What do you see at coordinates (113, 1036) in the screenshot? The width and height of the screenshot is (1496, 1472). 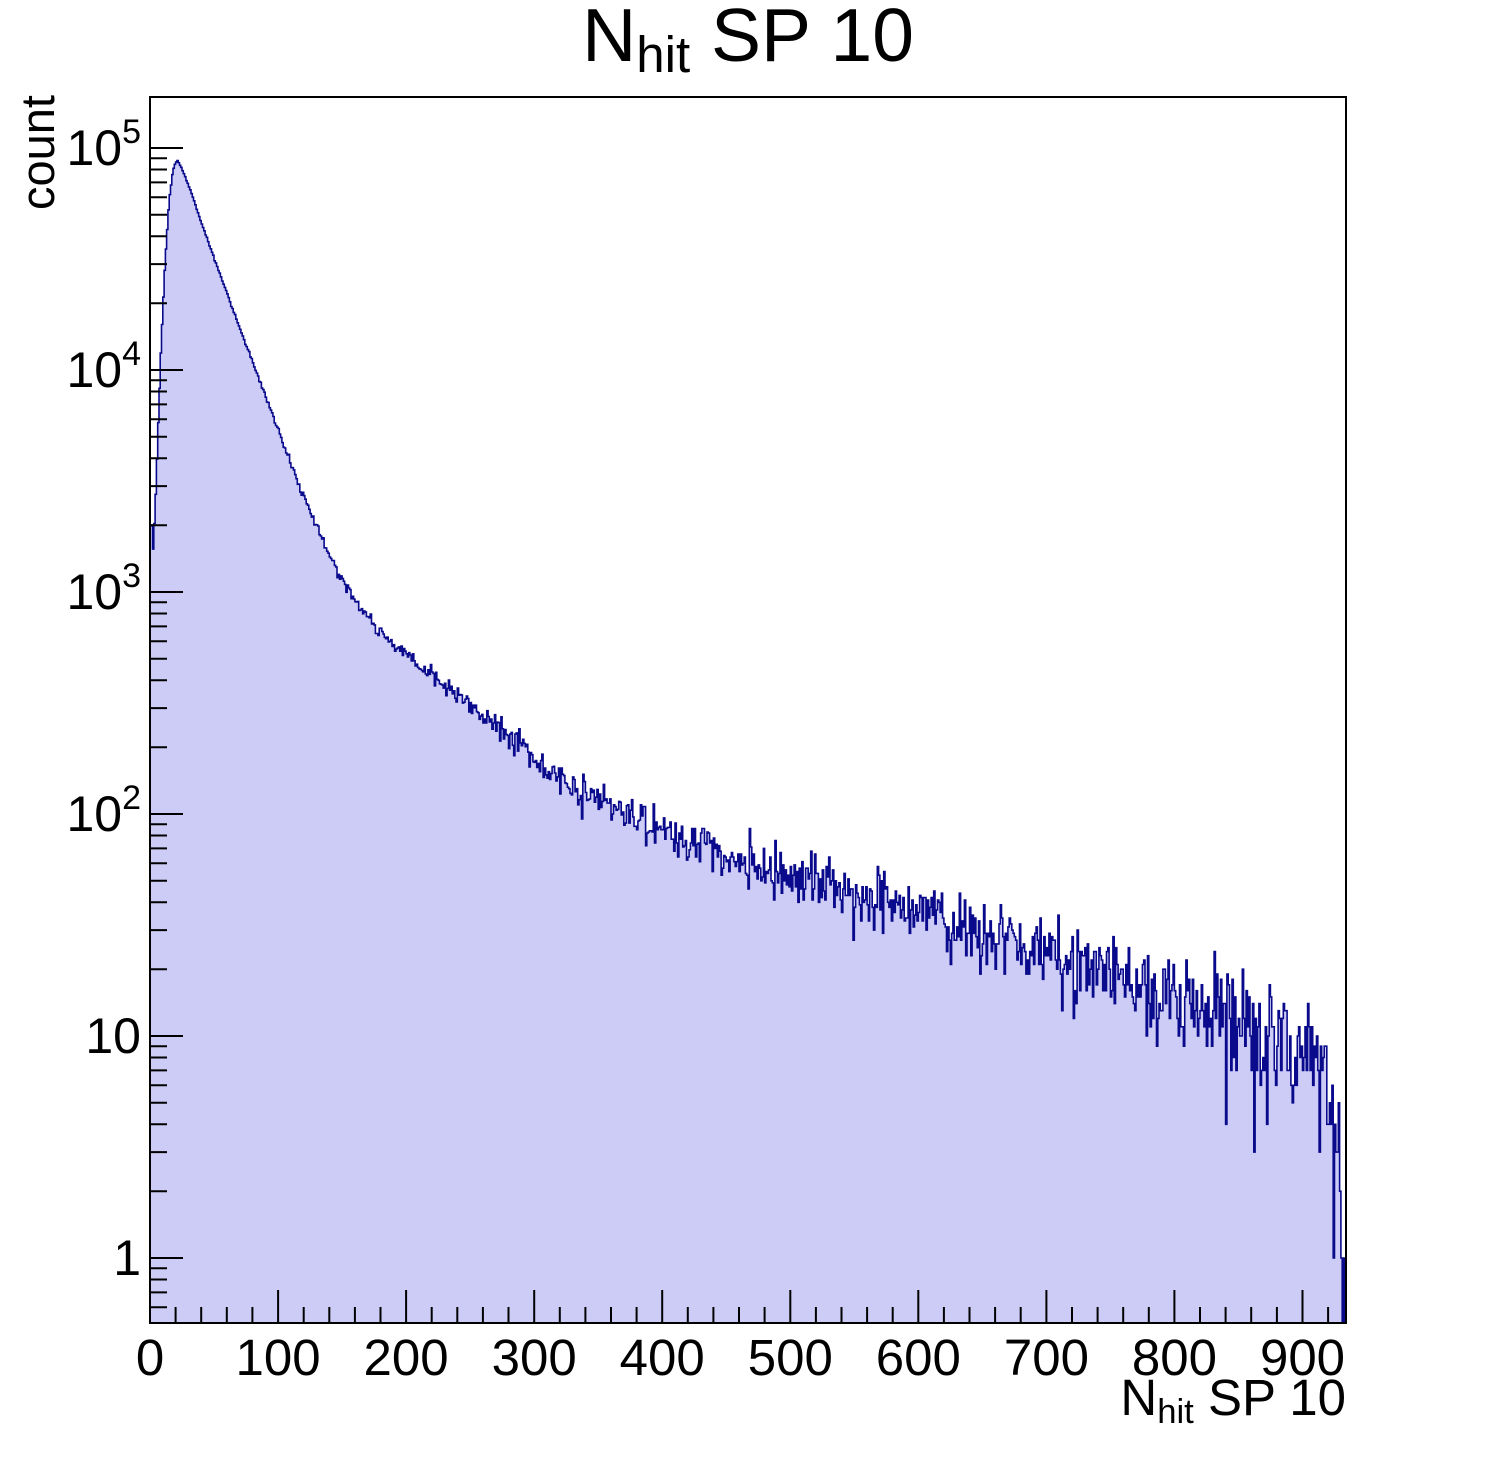 I see `y-tick-label: 10` at bounding box center [113, 1036].